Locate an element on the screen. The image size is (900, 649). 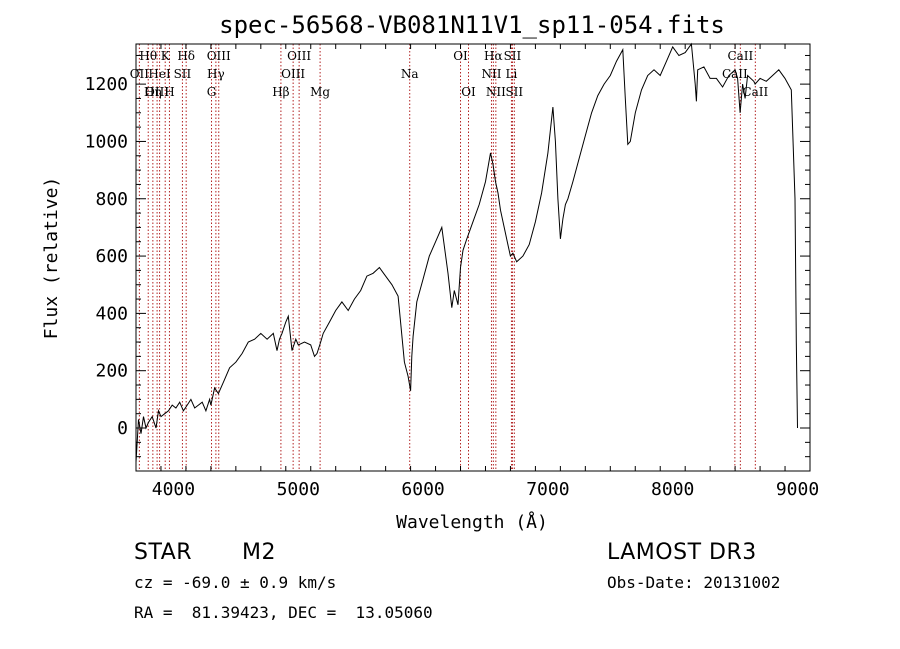
x-axis-label: Wavelength (Å) is located at coordinates (472, 522).